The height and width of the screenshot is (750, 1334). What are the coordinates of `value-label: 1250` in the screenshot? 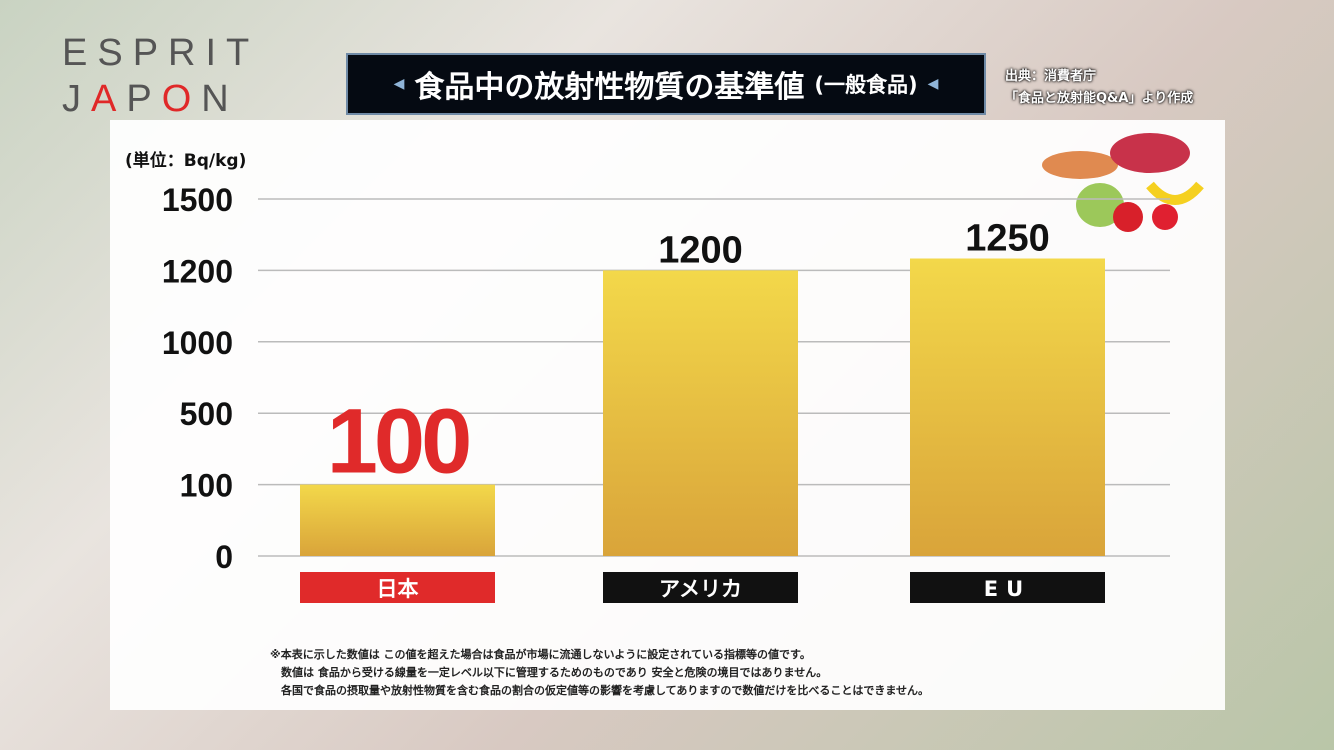 It's located at (1007, 239).